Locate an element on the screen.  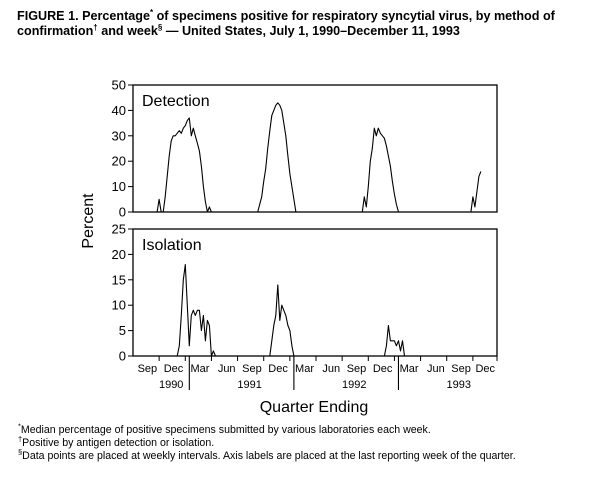
x-tick-label-2: Mar is located at coordinates (199, 369).